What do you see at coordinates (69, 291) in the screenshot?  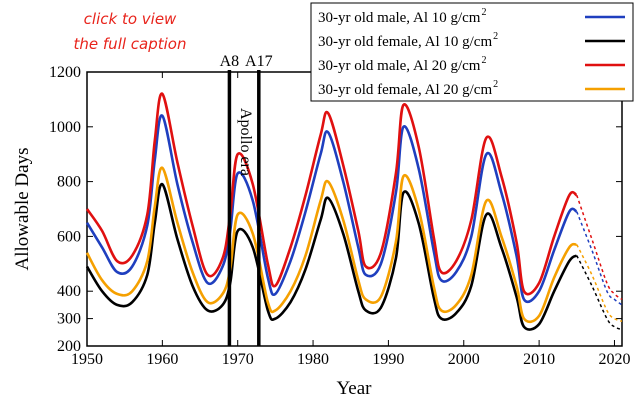 I see `y-tick-label: 400` at bounding box center [69, 291].